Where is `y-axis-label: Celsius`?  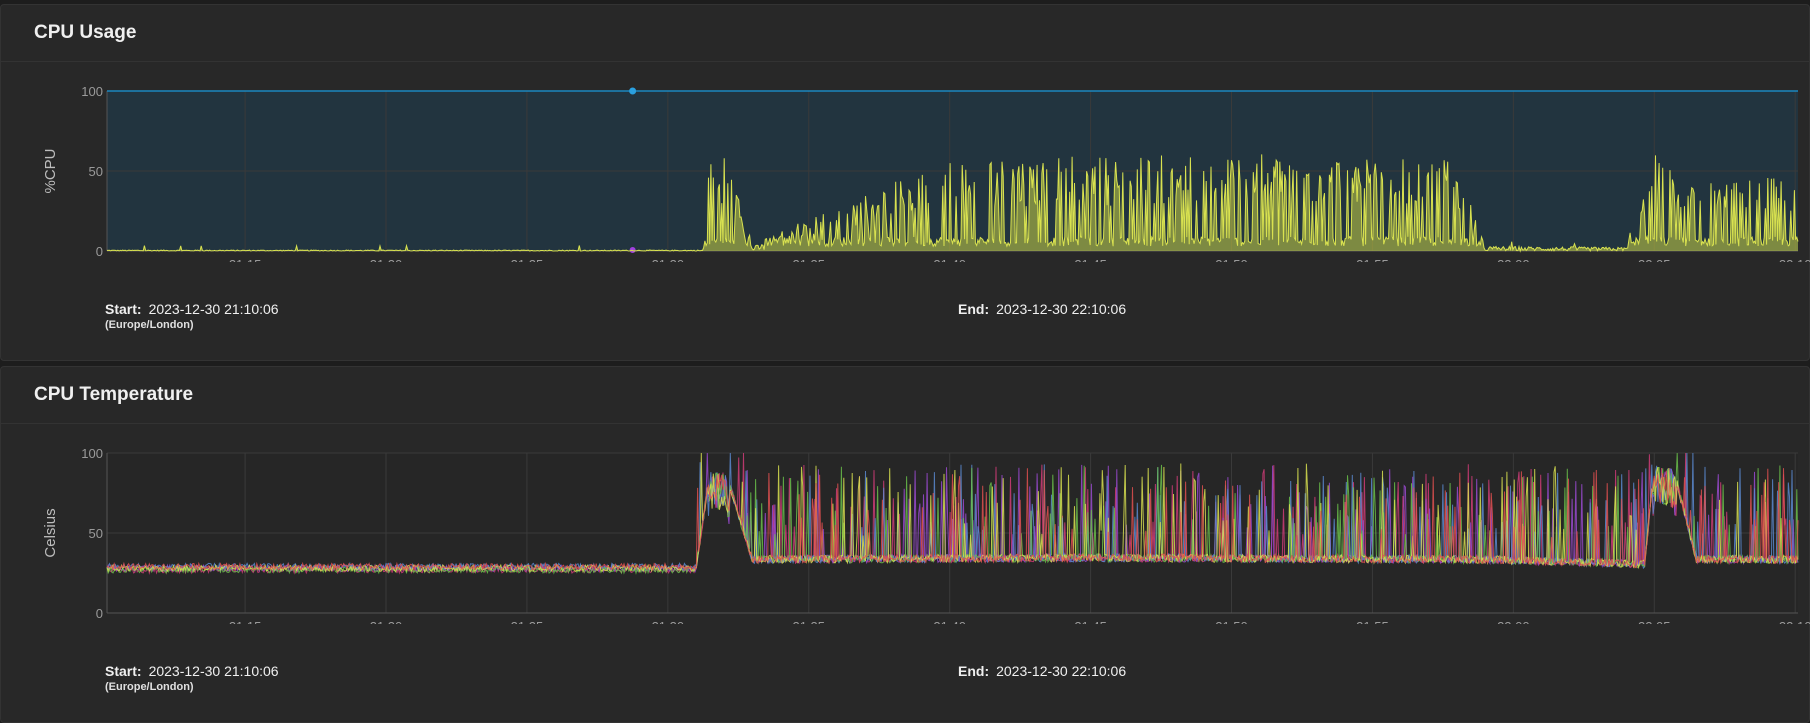 y-axis-label: Celsius is located at coordinates (50, 532).